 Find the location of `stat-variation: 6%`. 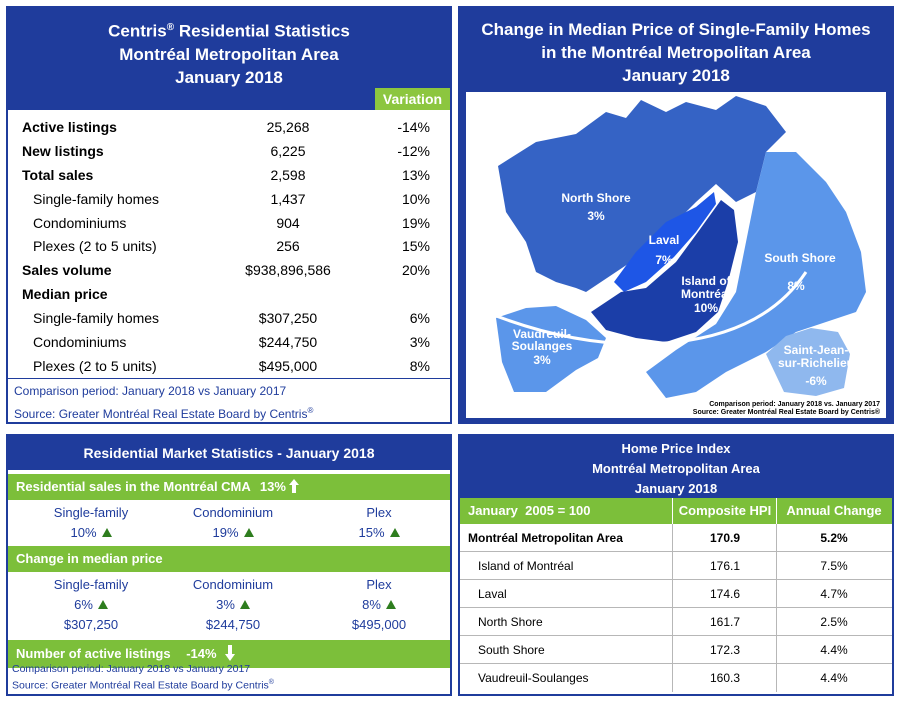

stat-variation: 6% is located at coordinates (419, 318).